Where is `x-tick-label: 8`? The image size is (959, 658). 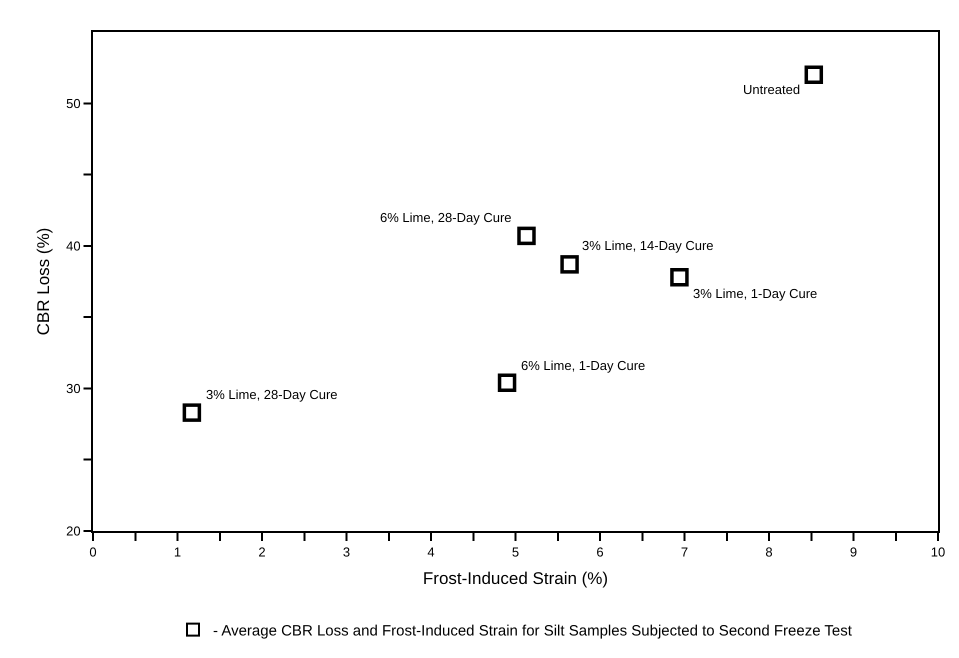
x-tick-label: 8 is located at coordinates (769, 552).